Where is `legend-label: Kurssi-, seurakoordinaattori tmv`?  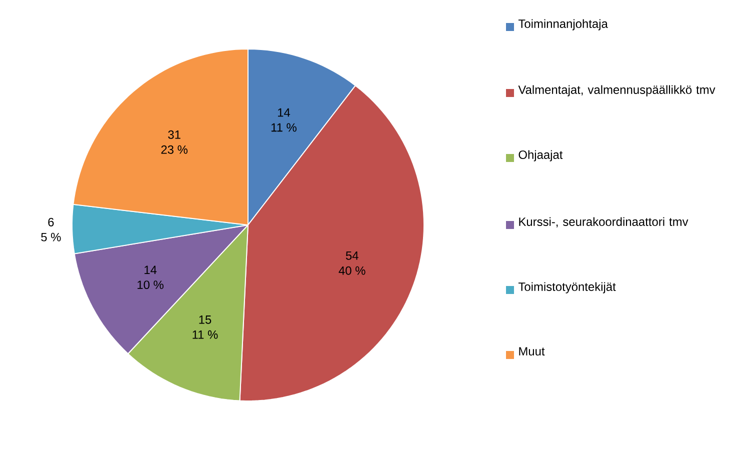 legend-label: Kurssi-, seurakoordinaattori tmv is located at coordinates (603, 222).